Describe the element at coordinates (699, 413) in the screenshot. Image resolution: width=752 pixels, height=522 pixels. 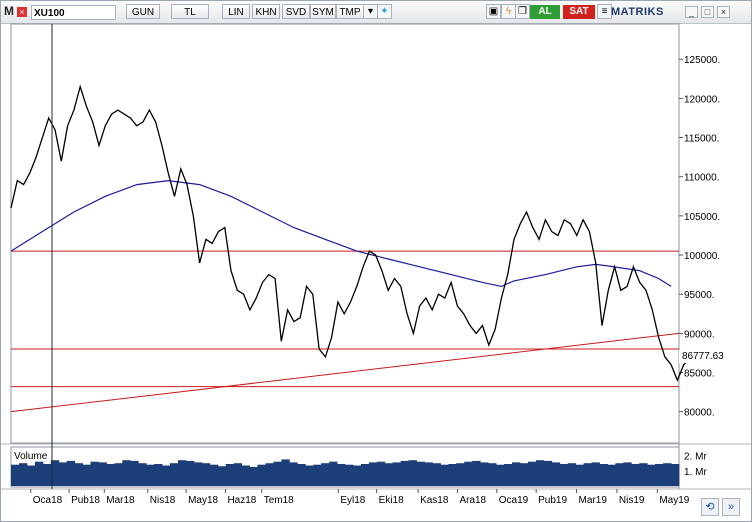
I see `price-axis-label: 80000.` at that location.